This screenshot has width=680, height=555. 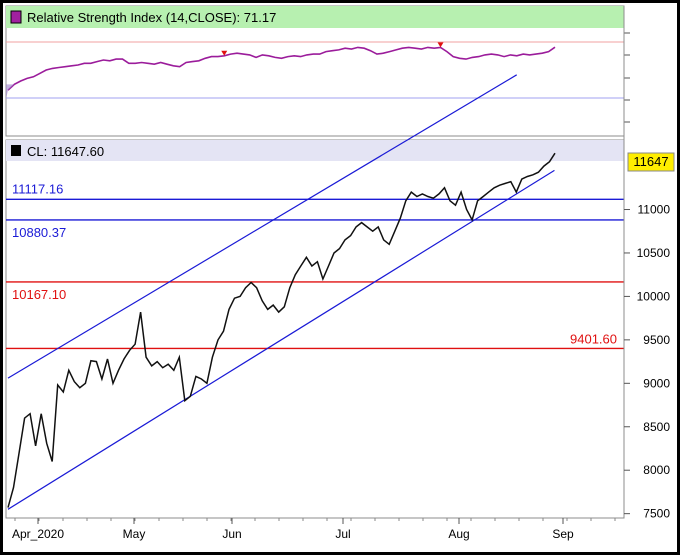 I want to click on level-label-1: 11117.16, so click(x=37, y=188).